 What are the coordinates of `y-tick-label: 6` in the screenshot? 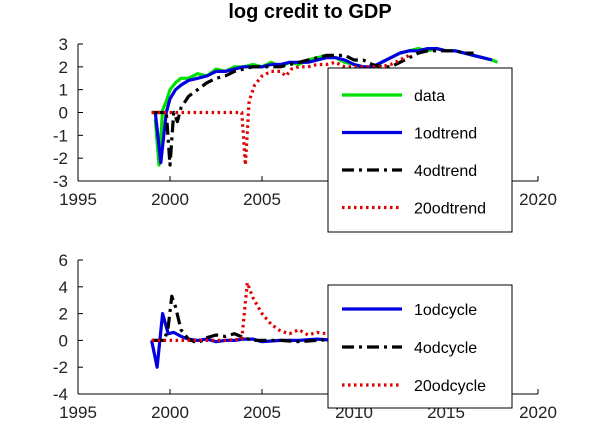 It's located at (63, 260).